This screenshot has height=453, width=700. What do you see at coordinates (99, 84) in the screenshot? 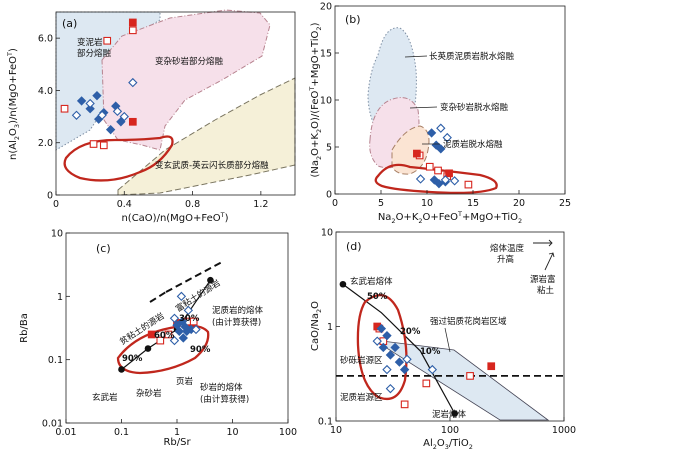
I see `panel-a-points` at bounding box center [99, 84].